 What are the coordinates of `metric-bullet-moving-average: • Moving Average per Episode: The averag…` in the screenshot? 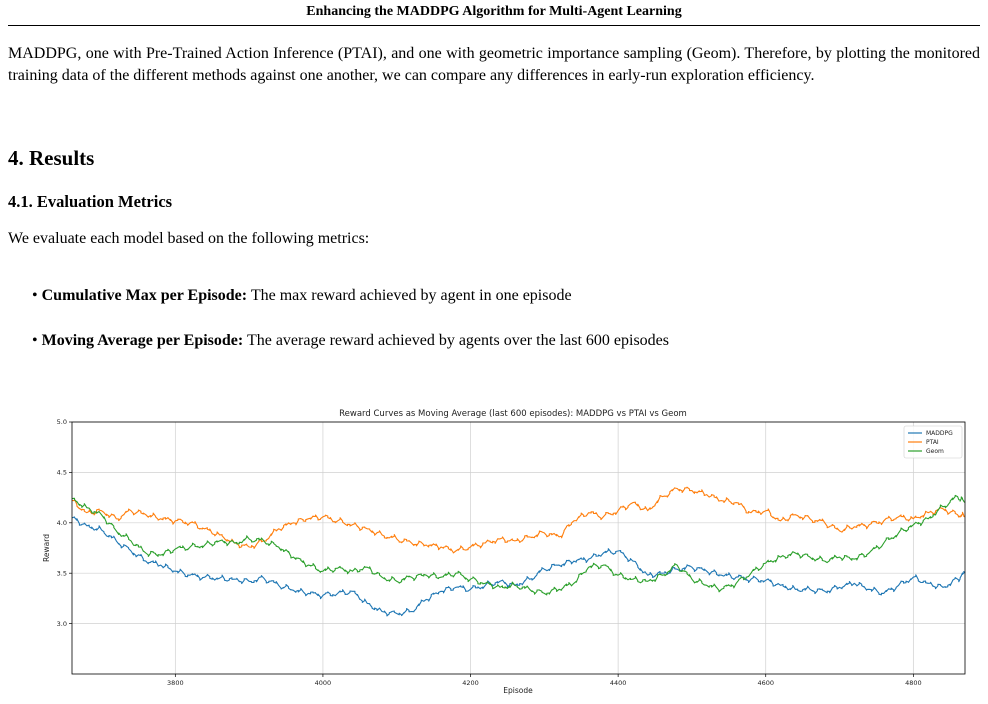 It's located at (350, 341).